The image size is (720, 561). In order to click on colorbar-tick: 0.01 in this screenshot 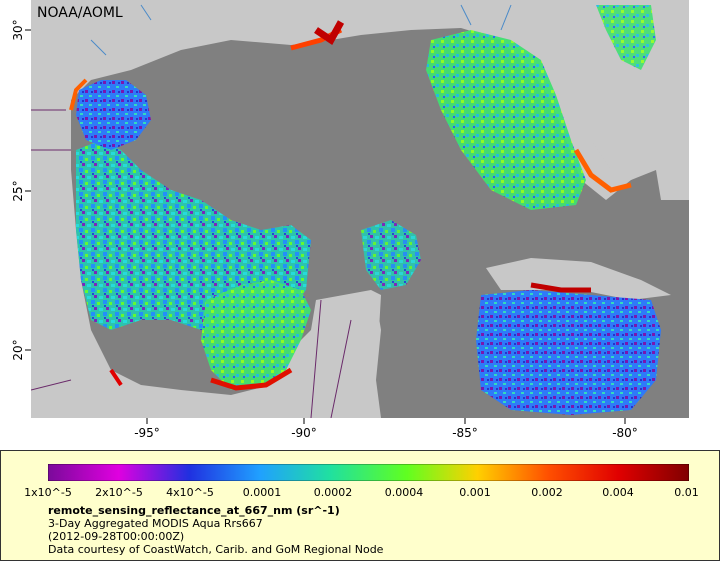, I will do `click(686, 492)`.